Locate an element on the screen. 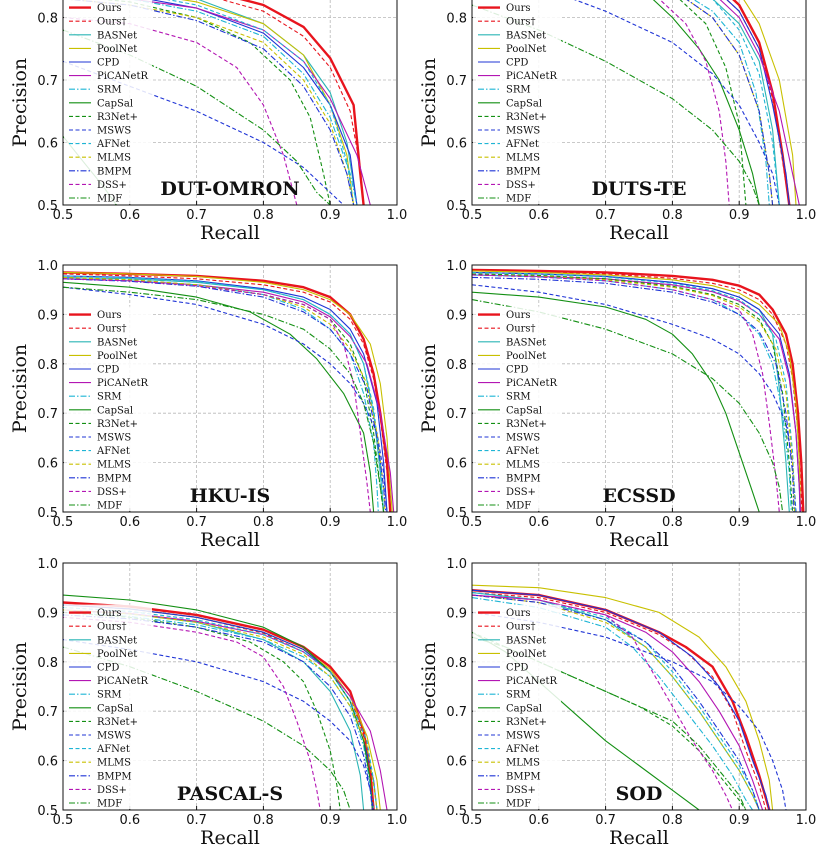 The width and height of the screenshot is (827, 852). legend-label: R3Net+ is located at coordinates (526, 117).